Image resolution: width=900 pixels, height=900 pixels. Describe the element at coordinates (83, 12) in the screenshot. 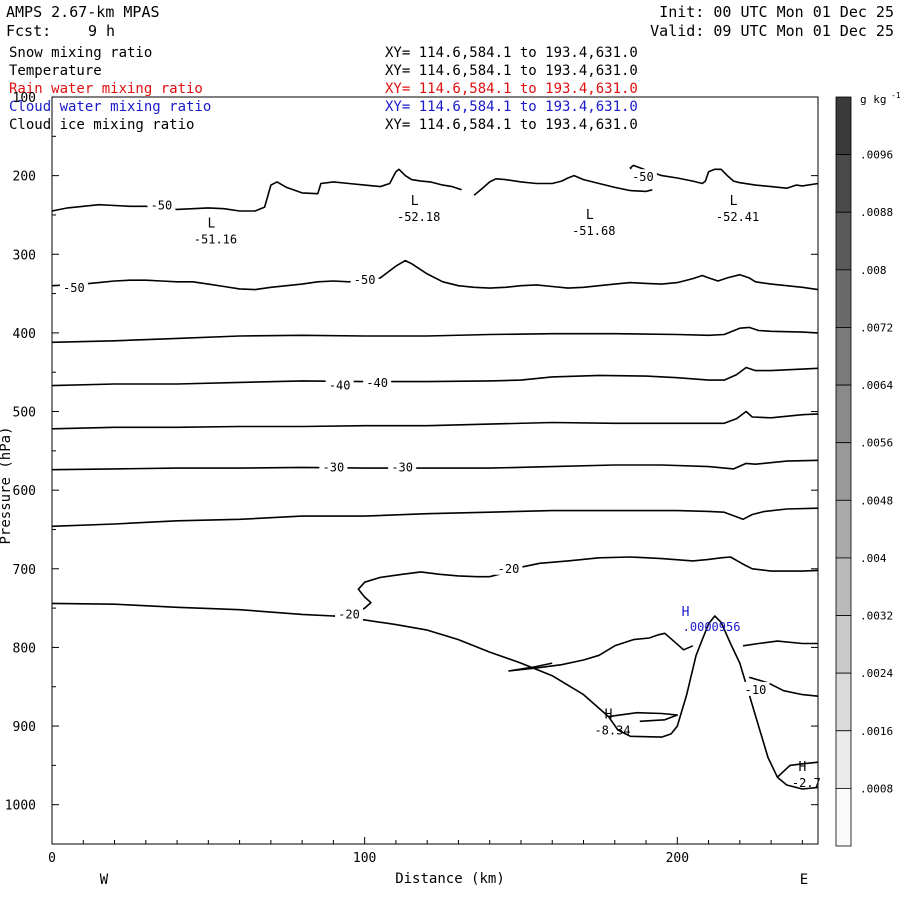

I see `model-title: AMPS 2.67-km MPAS` at that location.